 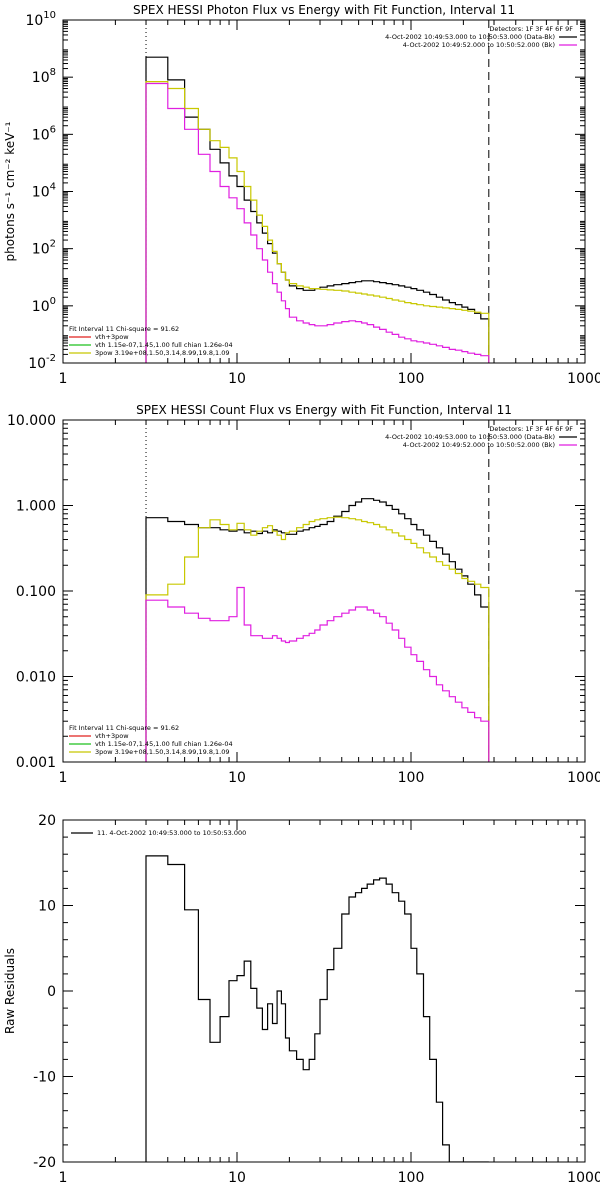 I want to click on y-tick-label: 10⁰, so click(x=44, y=305).